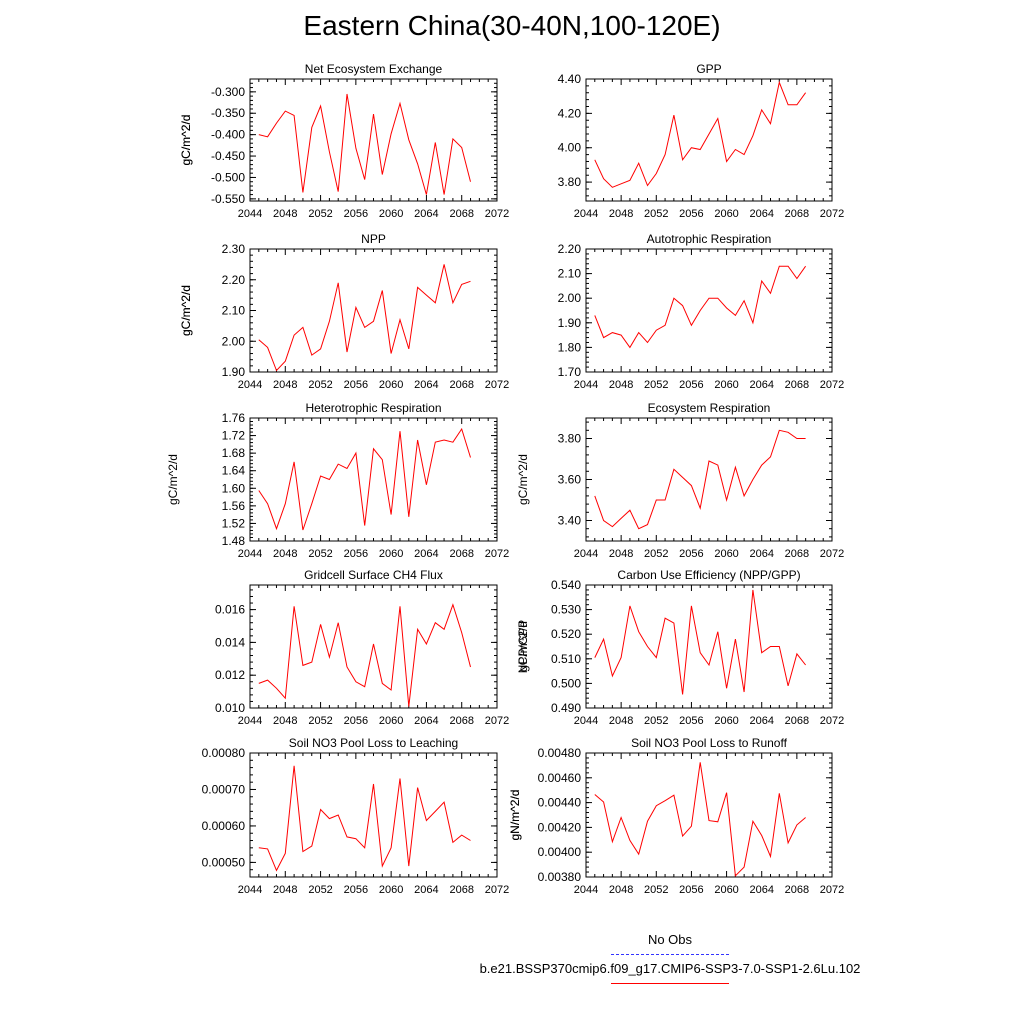  I want to click on y-tick-label: 0.00480, so click(560, 753).